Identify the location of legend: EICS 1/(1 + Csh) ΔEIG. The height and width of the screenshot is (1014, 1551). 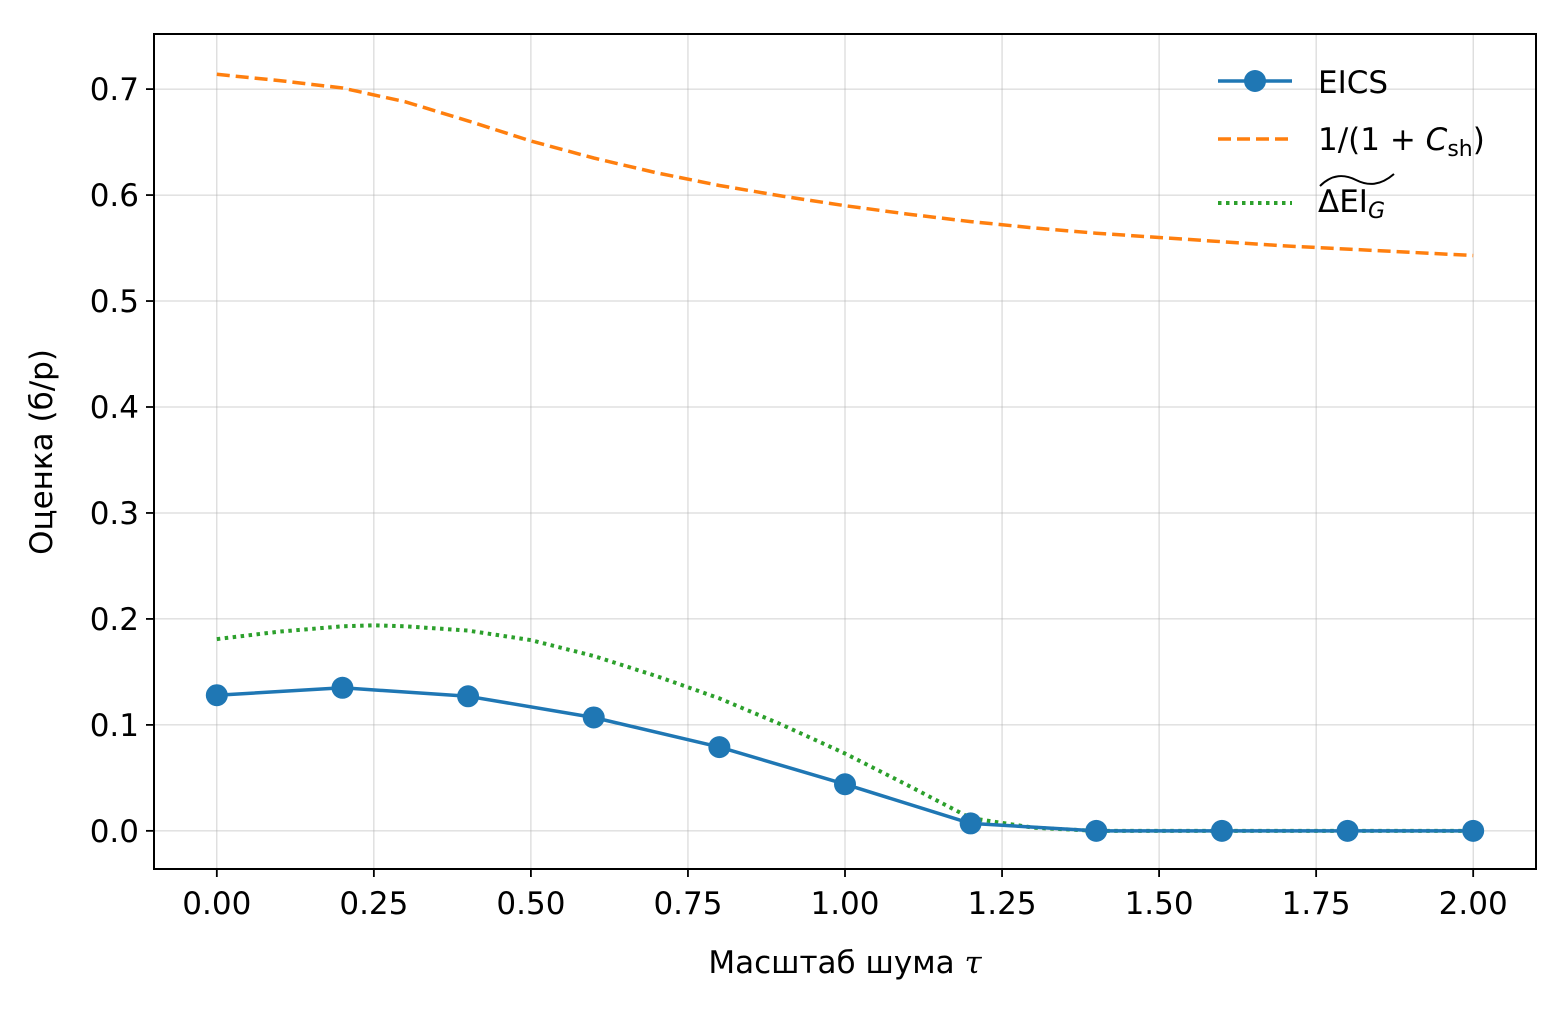
(1351, 144).